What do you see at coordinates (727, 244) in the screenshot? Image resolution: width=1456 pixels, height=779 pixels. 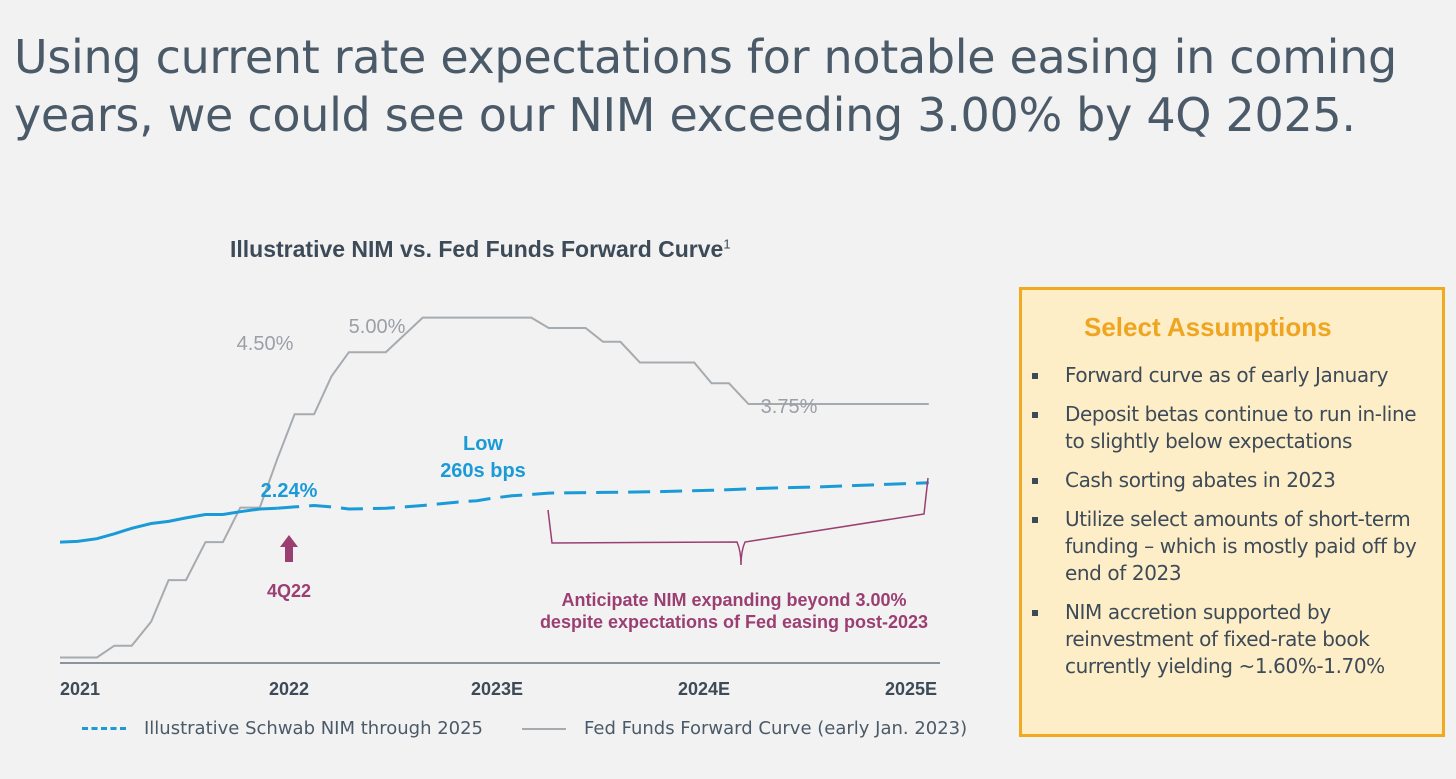 I see `chart-title-footnote: 1` at bounding box center [727, 244].